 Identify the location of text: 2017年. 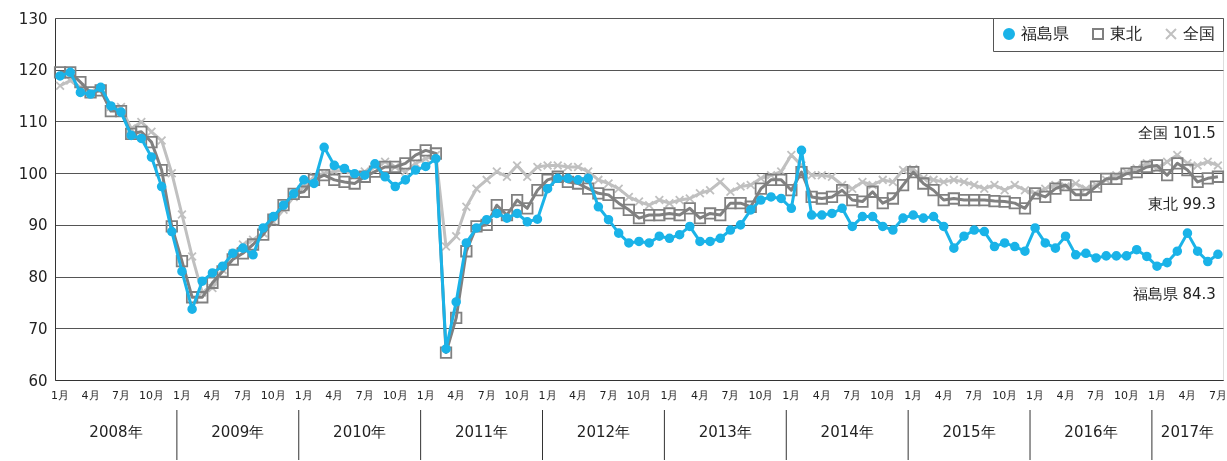
(1187, 432).